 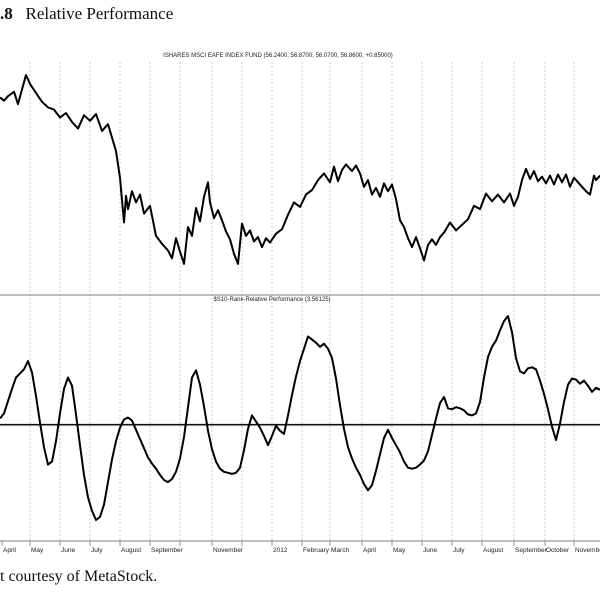 What do you see at coordinates (340, 550) in the screenshot?
I see `x-tick-label-11: March` at bounding box center [340, 550].